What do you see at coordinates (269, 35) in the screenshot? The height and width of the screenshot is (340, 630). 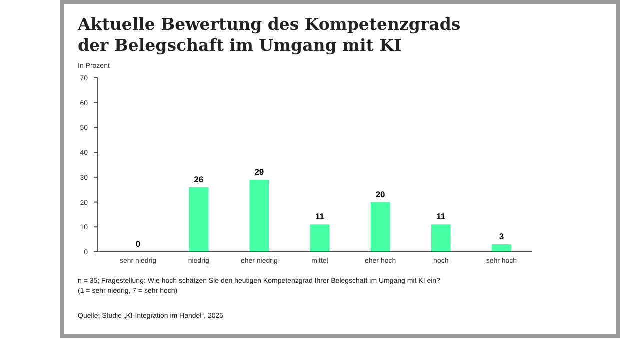 I see `chart-title: Aktuelle Bewertung des Kompetenzgrads der Belegschaft im Umgang mit KI` at bounding box center [269, 35].